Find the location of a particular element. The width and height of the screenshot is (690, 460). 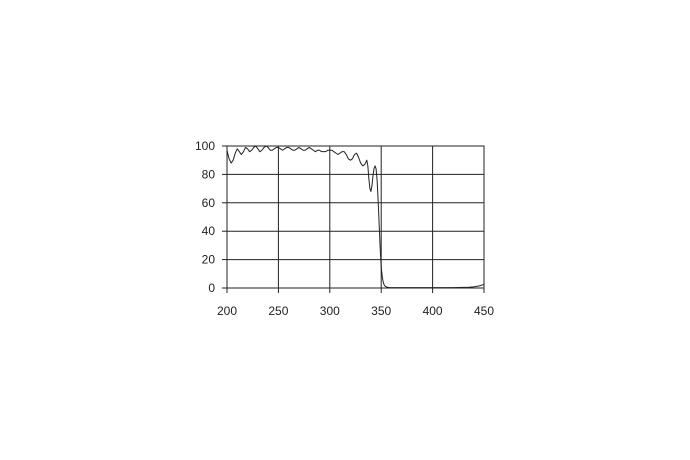

transmission-series-line is located at coordinates (355, 217).